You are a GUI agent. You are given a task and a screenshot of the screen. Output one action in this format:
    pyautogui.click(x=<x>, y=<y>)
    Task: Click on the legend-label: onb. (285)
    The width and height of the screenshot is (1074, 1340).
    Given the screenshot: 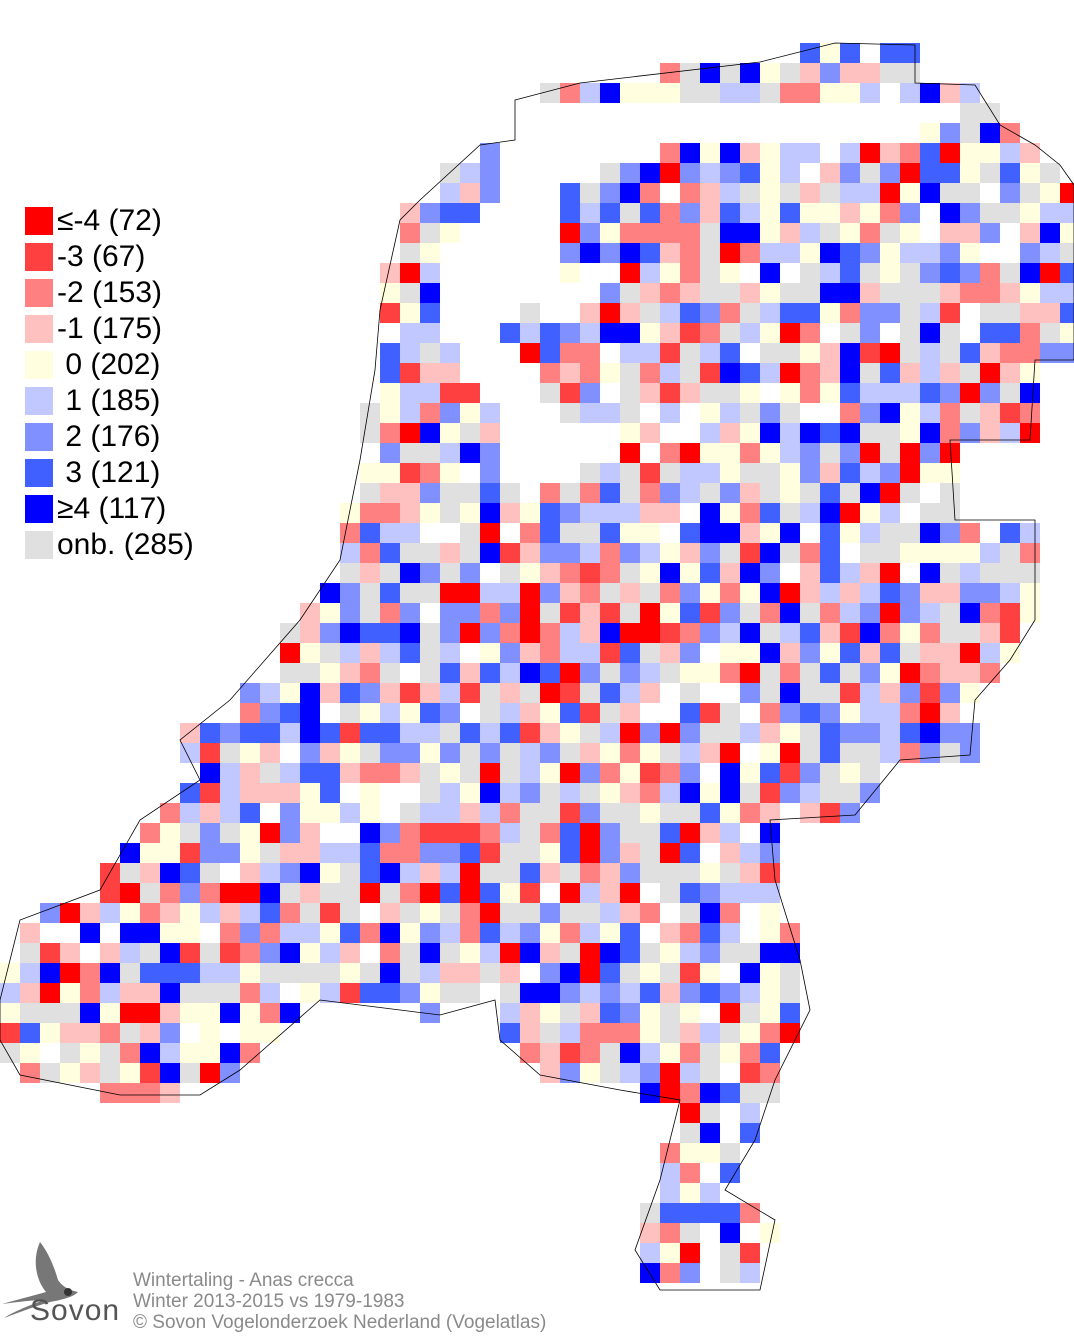 What is the action you would take?
    pyautogui.click(x=125, y=544)
    